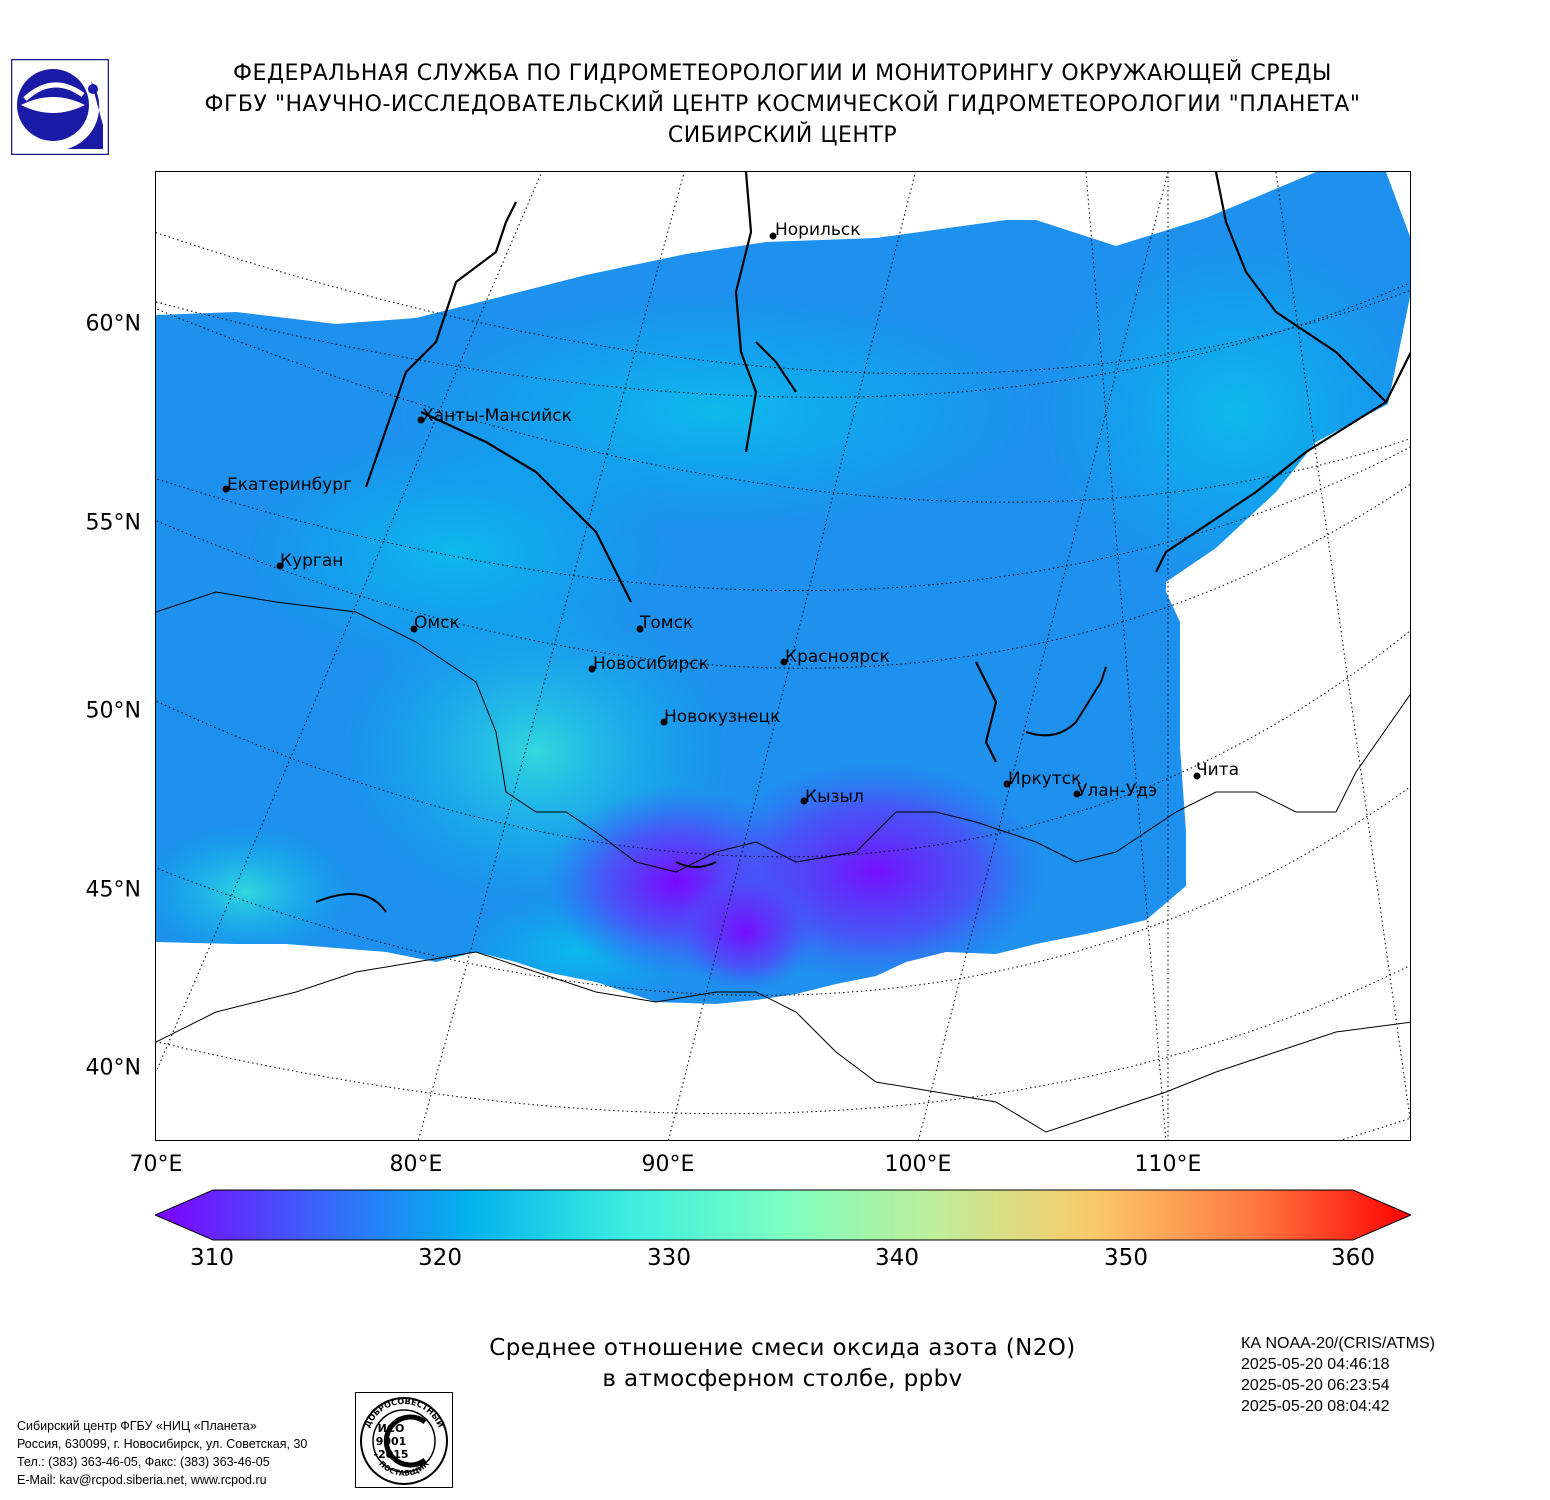  I want to click on colorbar-tick-360: 360, so click(1353, 1258).